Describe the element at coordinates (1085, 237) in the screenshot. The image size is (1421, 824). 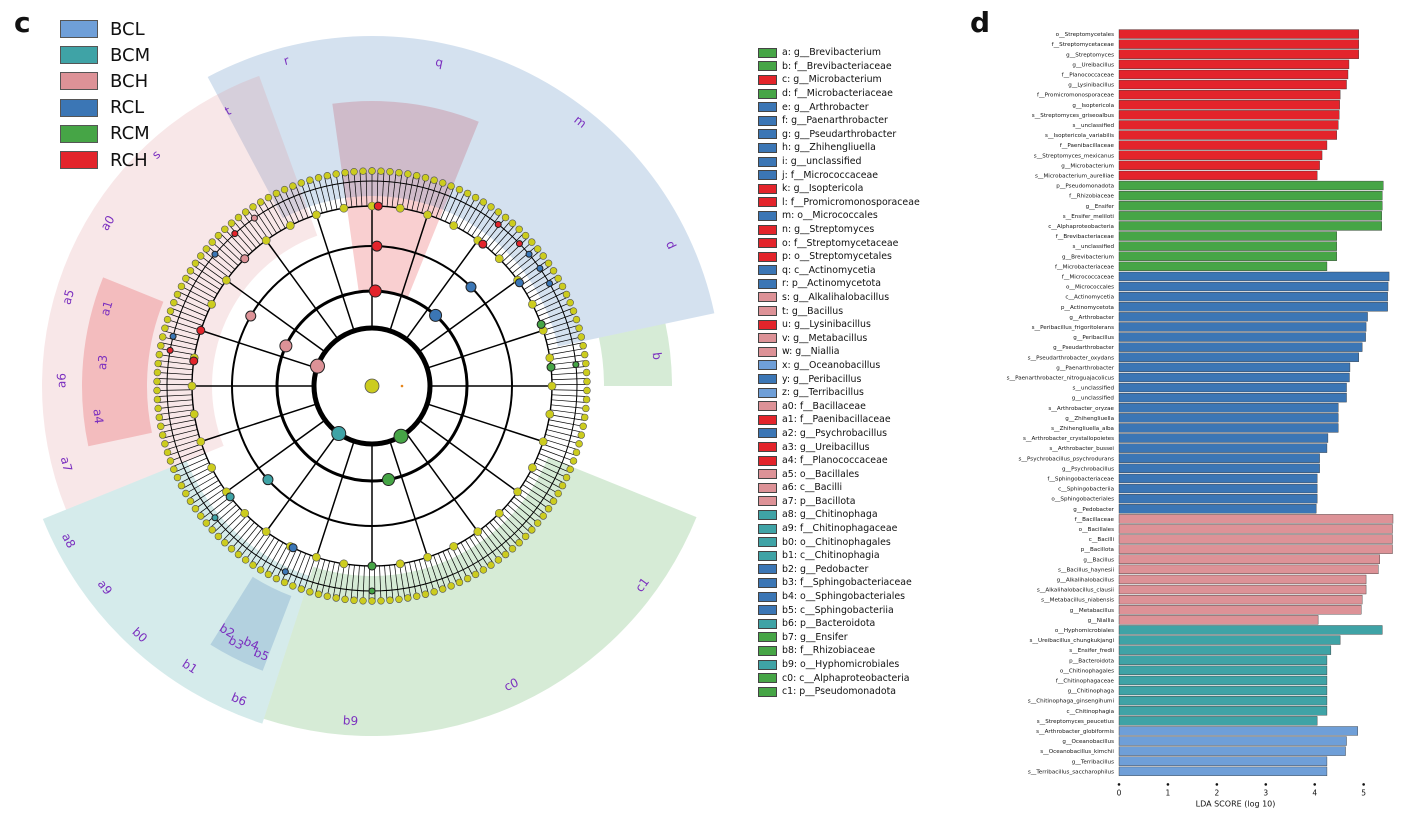
I see `lda-bar-label: f__Brevibacteriaceae` at that location.